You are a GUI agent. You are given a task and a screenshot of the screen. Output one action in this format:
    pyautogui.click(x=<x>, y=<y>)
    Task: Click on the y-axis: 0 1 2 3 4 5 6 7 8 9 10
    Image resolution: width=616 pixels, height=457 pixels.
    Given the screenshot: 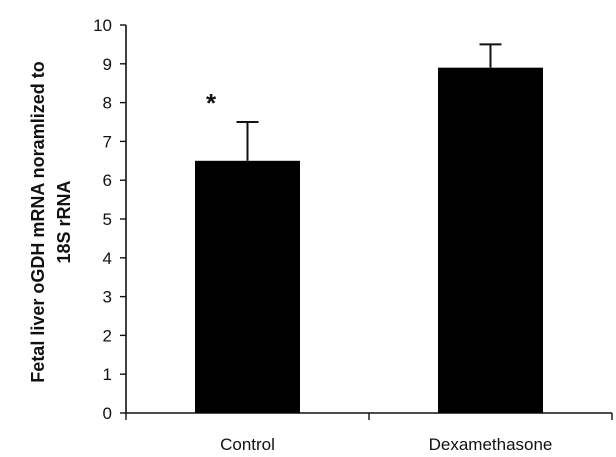 What is the action you would take?
    pyautogui.click(x=109, y=219)
    